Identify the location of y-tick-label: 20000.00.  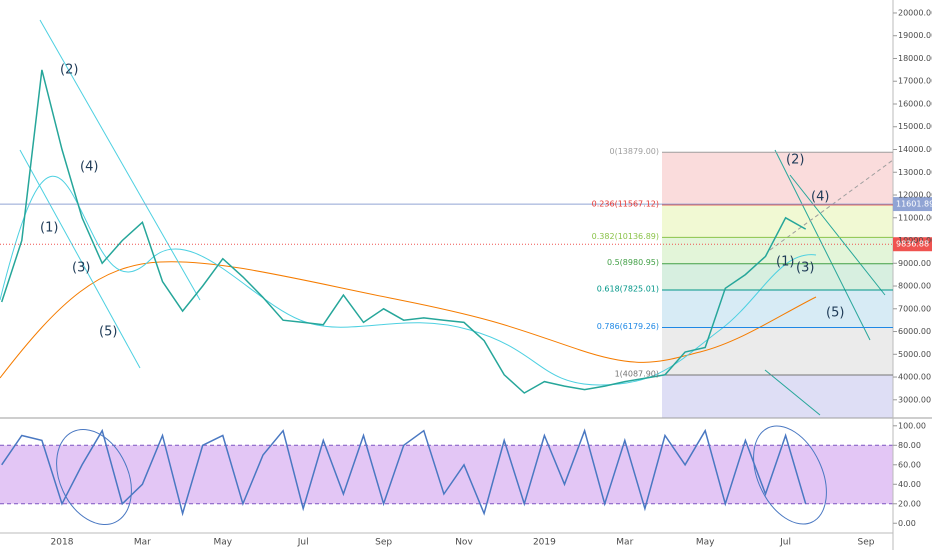
(915, 12).